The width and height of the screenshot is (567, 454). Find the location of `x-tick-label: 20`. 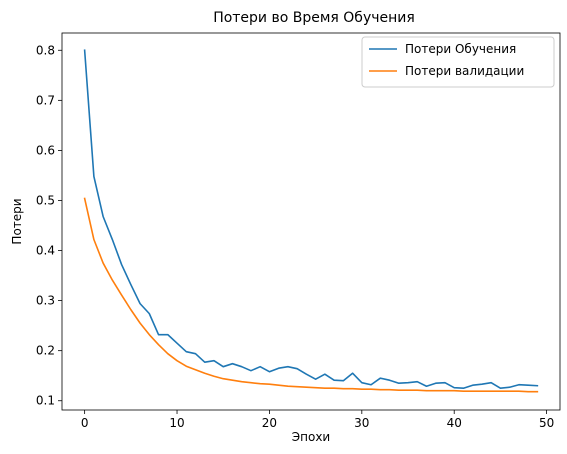

x-tick-label: 20 is located at coordinates (269, 423).